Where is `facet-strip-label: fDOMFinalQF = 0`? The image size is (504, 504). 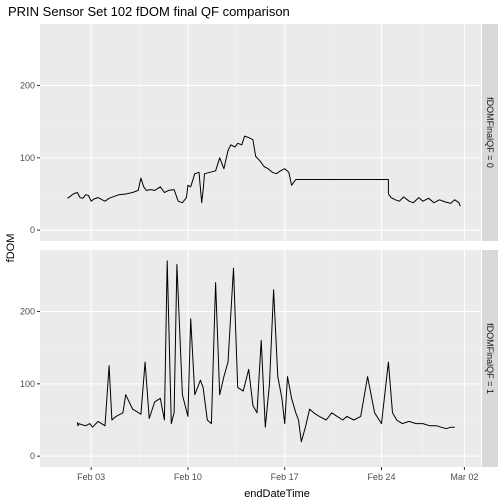
facet-strip-label: fDOMFinalQF = 0 is located at coordinates (490, 132).